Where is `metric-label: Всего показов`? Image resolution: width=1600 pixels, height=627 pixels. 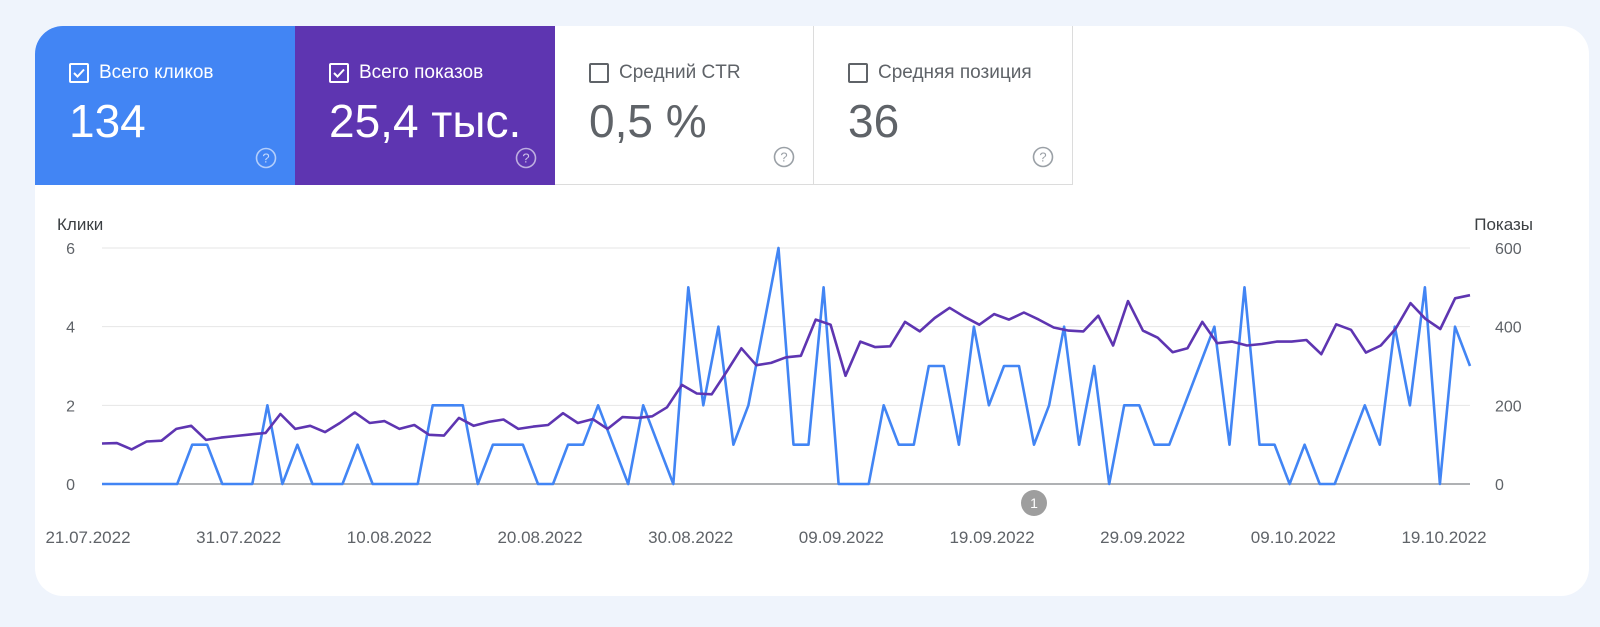
metric-label: Всего показов is located at coordinates (421, 72).